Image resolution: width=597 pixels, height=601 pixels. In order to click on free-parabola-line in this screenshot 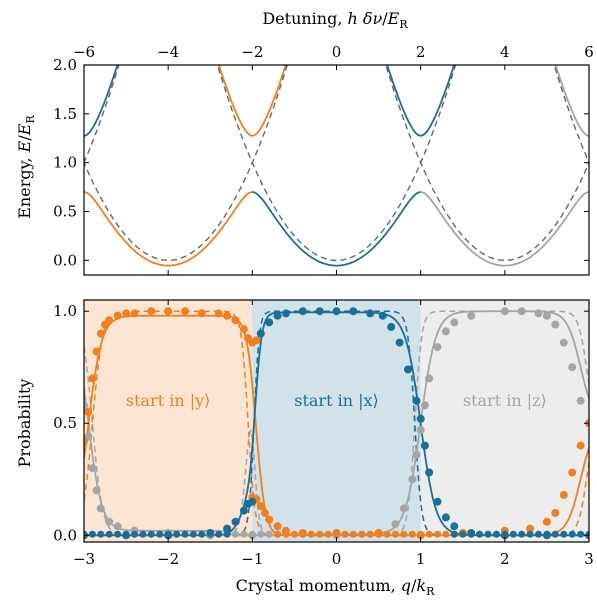, I will do `click(336, 163)`.